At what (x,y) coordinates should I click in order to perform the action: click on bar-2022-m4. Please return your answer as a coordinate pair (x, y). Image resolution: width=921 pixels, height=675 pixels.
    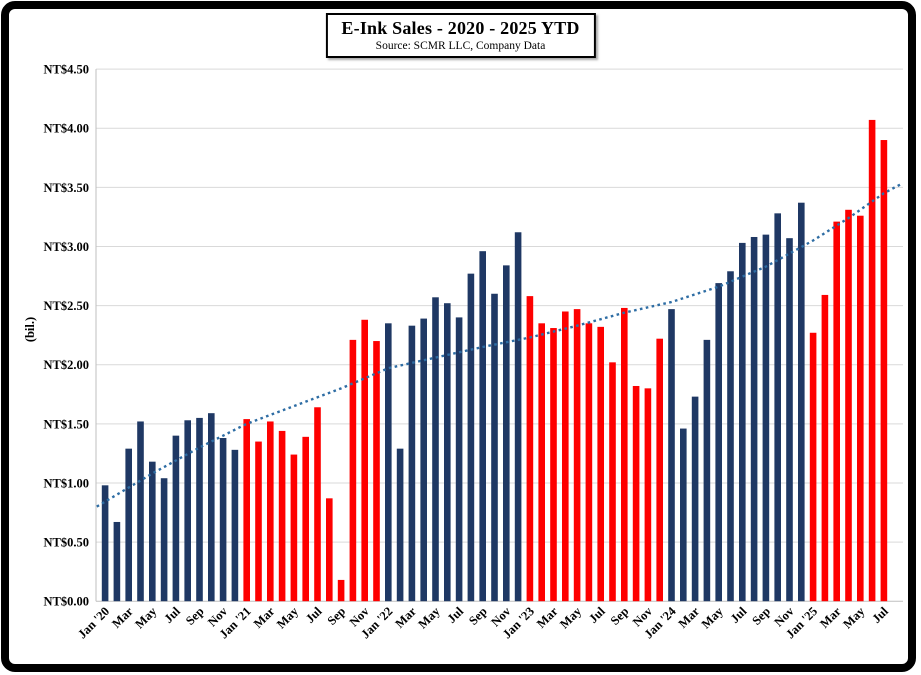
    Looking at the image, I should click on (423, 460).